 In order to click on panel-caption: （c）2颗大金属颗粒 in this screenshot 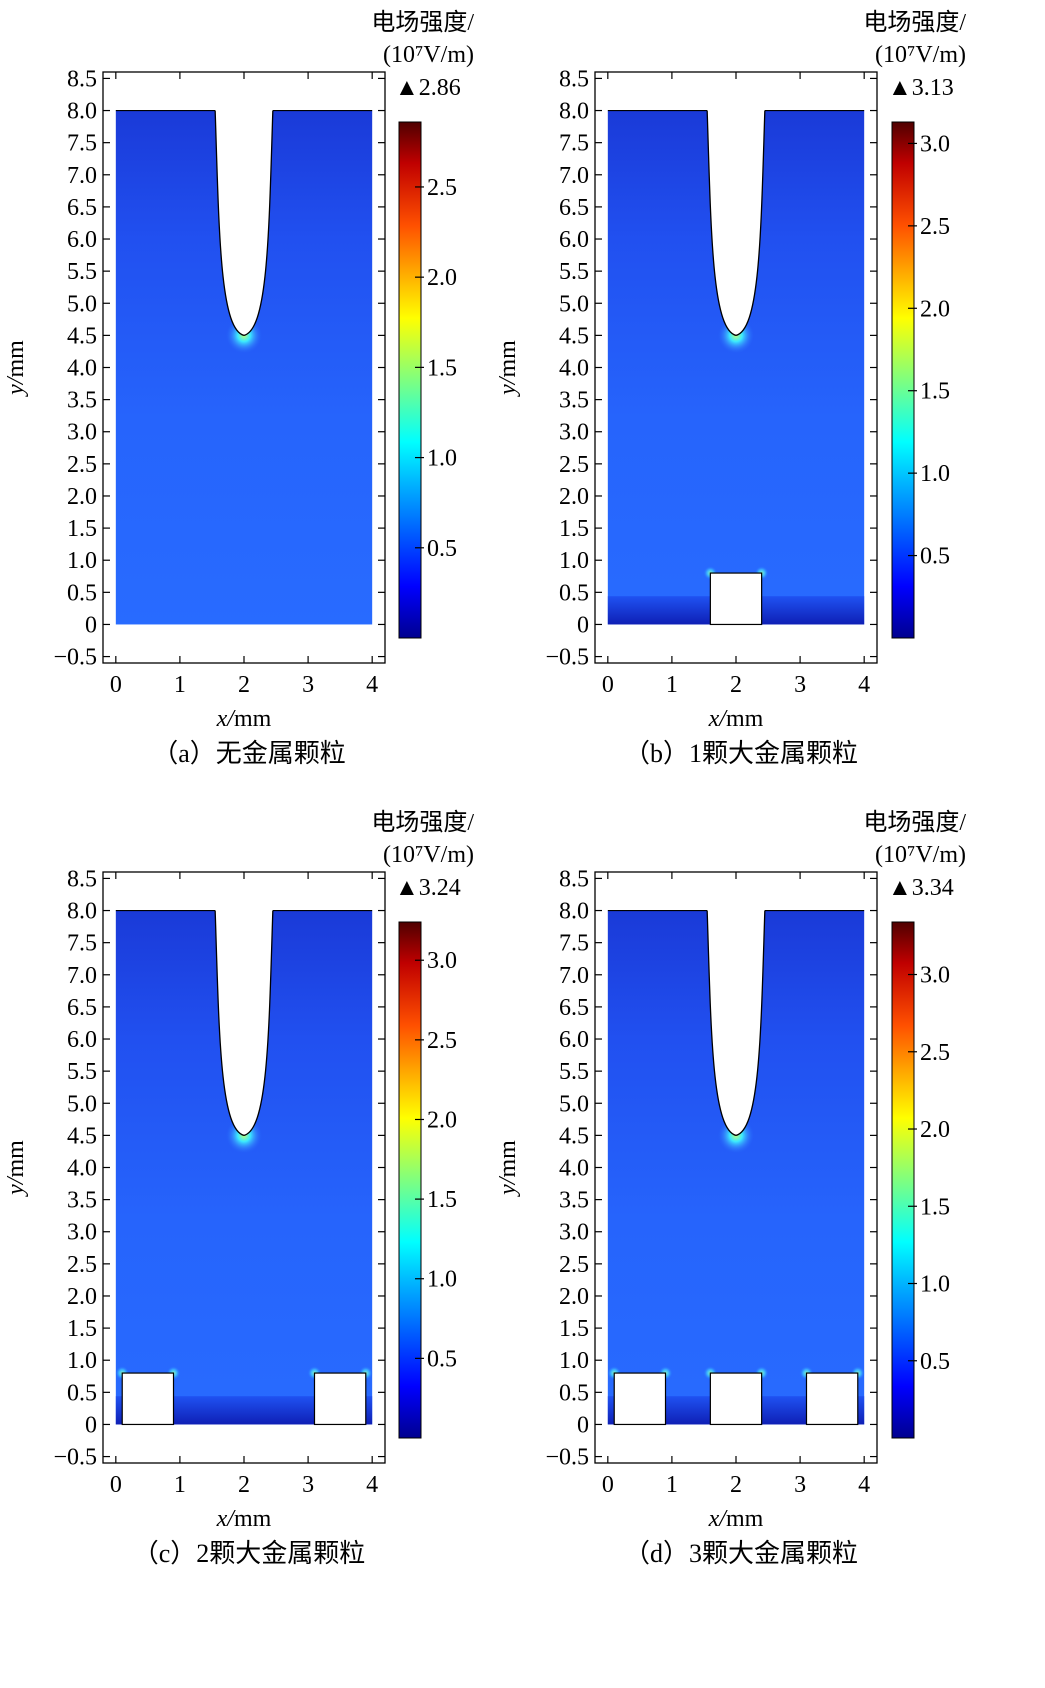, I will do `click(249, 1553)`.